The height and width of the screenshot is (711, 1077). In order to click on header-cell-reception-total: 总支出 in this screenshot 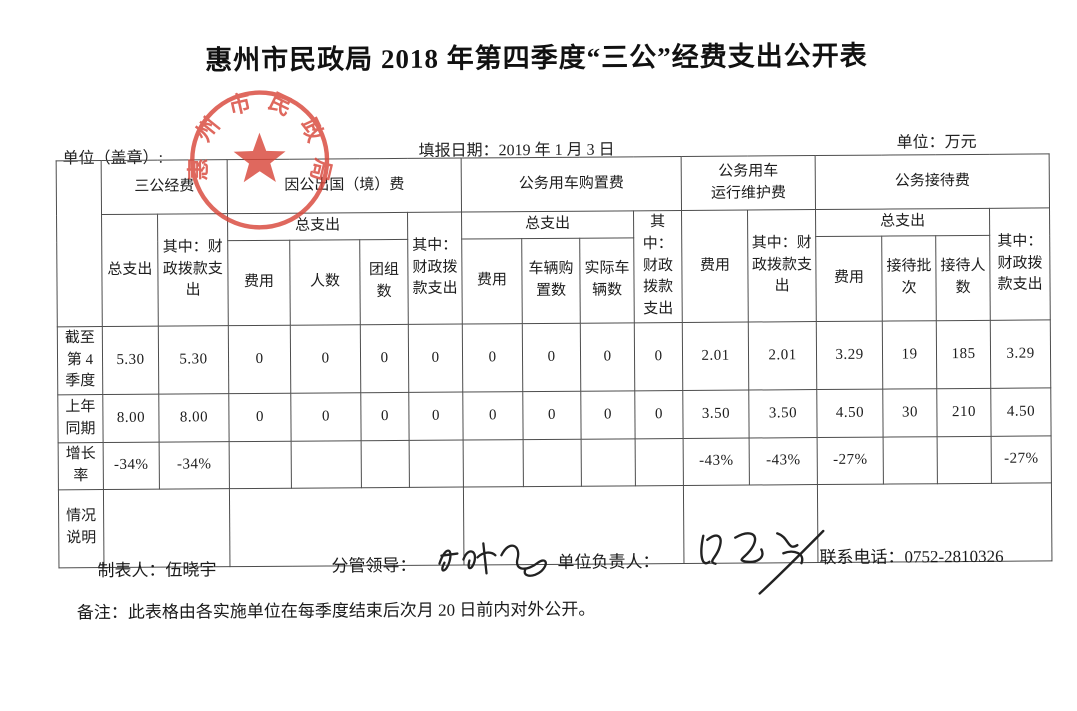, I will do `click(902, 222)`.